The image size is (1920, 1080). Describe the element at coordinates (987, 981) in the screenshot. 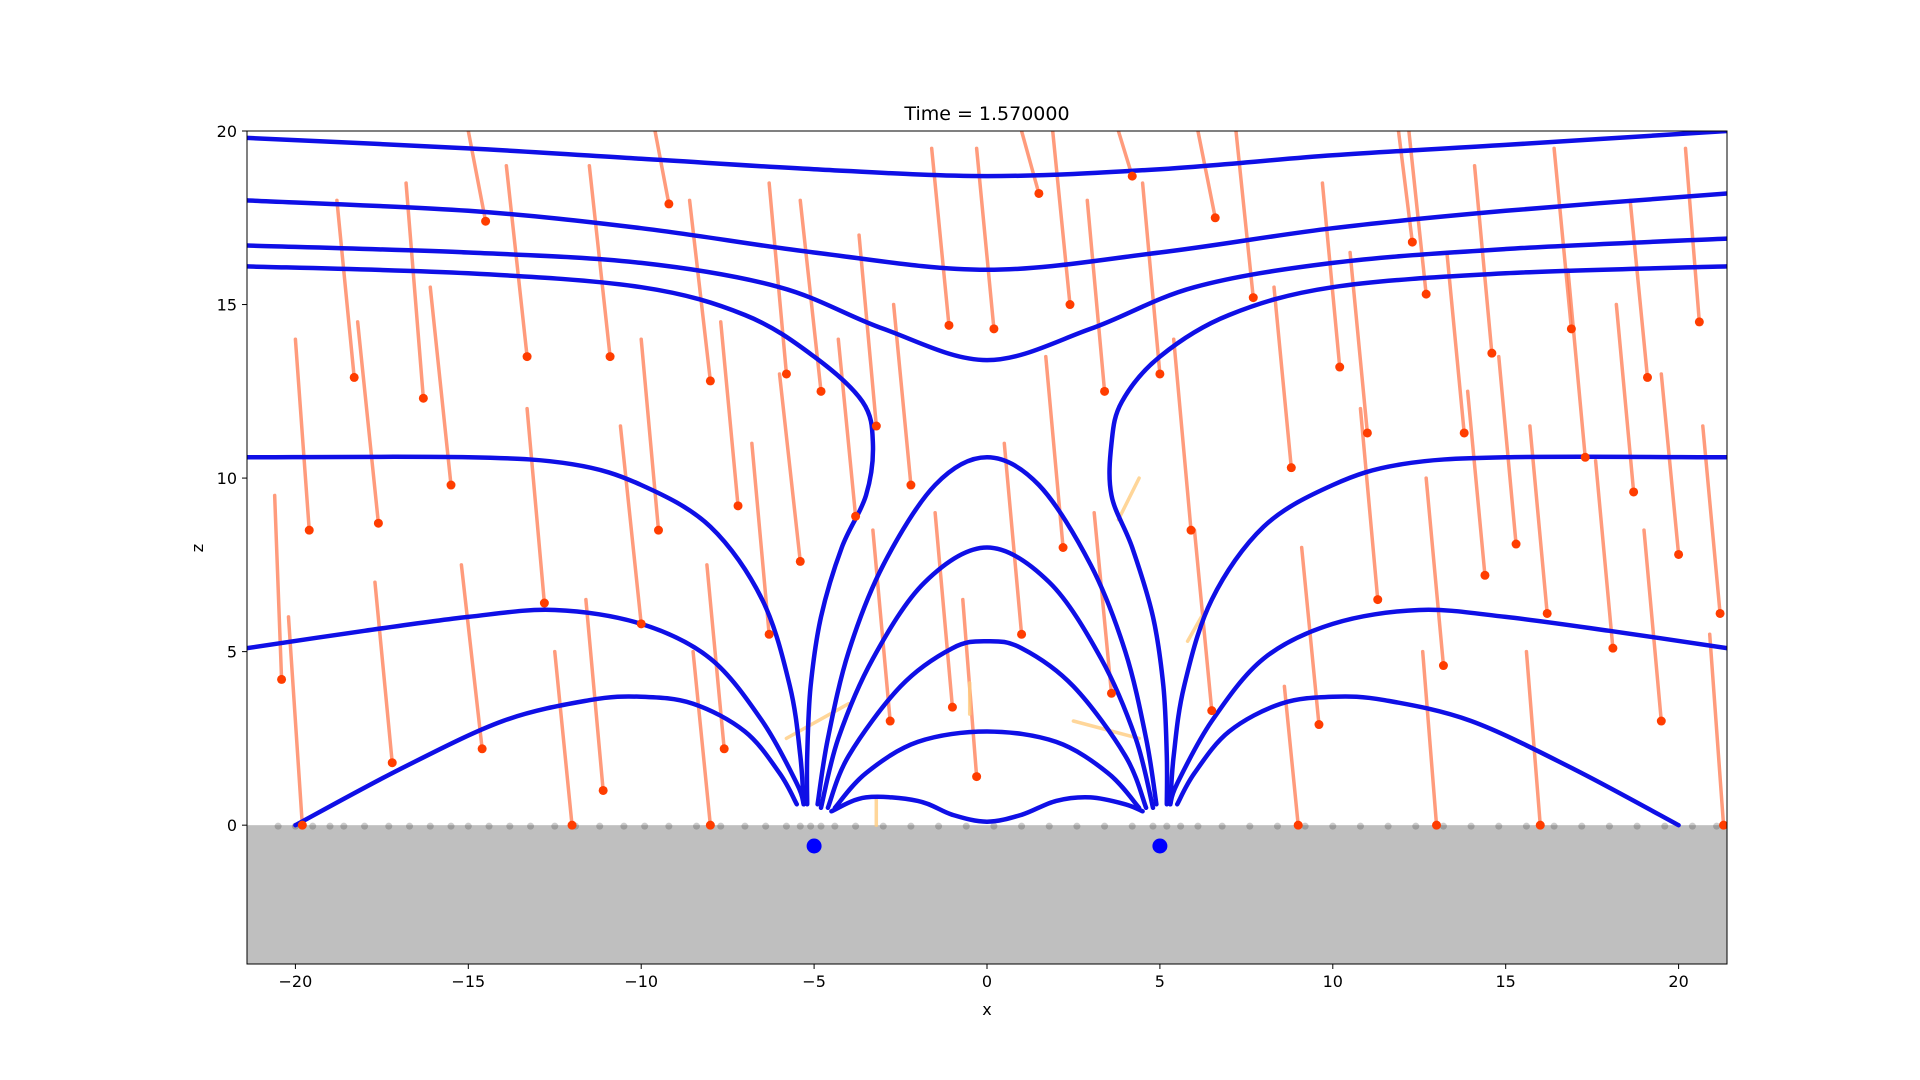

I see `x-tick-label: 0` at that location.